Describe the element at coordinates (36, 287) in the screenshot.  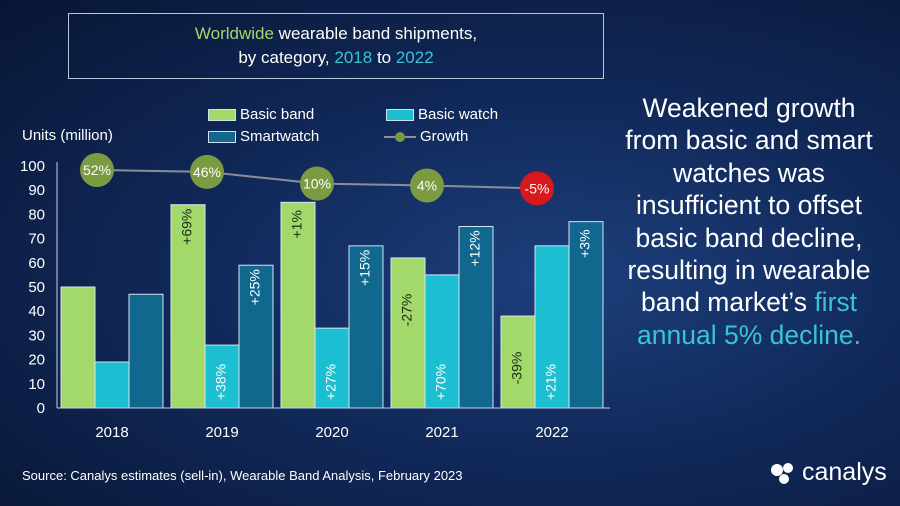
I see `y-tick-label: 50` at that location.